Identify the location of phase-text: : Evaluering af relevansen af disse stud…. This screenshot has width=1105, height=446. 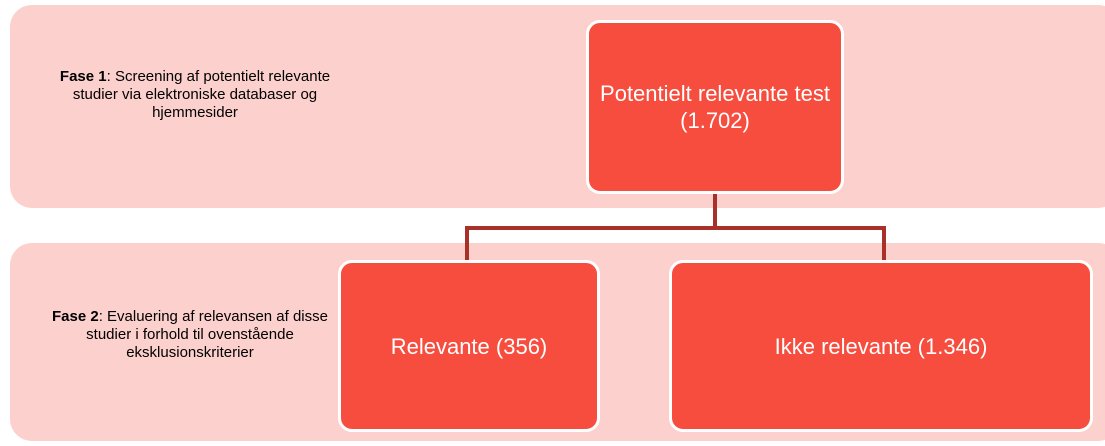
(207, 334).